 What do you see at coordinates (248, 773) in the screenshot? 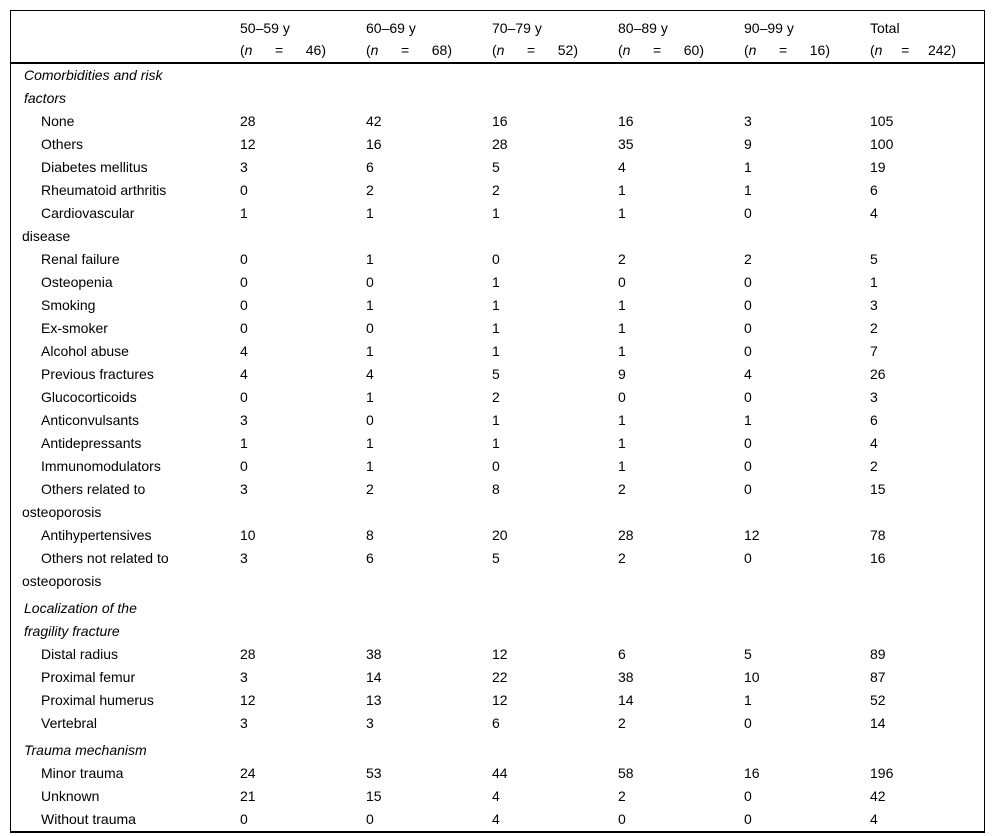
I see `cell-value: 24` at bounding box center [248, 773].